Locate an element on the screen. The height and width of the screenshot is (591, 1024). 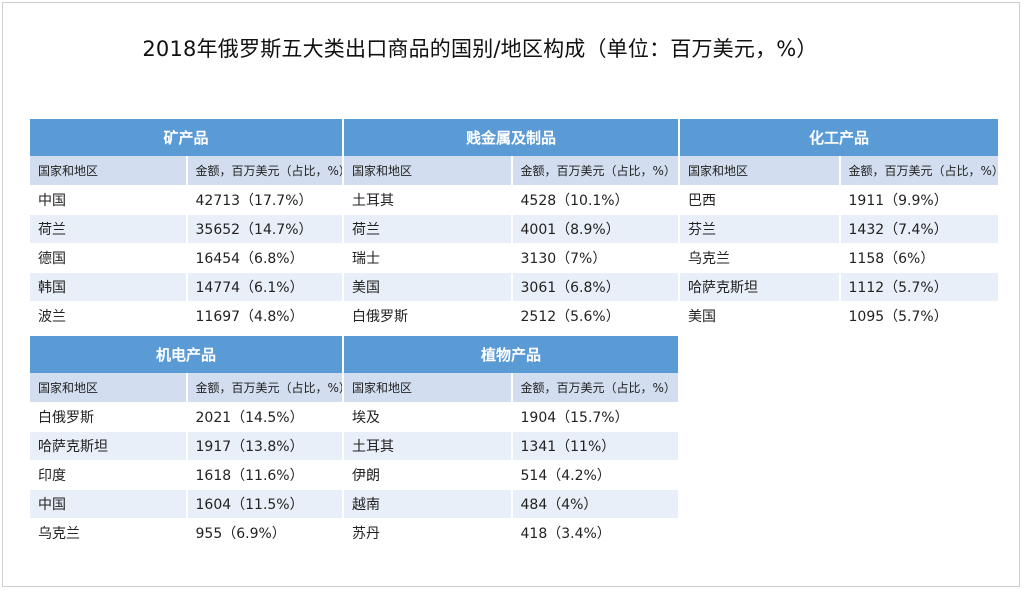
block-header: 矿产品 is located at coordinates (187, 137).